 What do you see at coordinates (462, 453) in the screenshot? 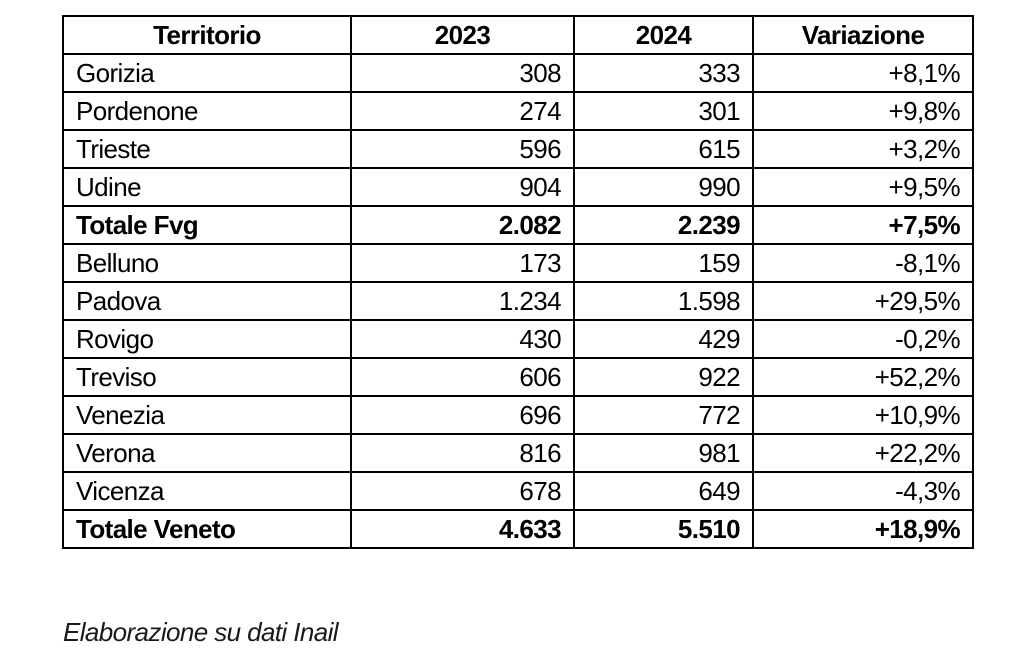
I see `value-2023-cell: 816` at bounding box center [462, 453].